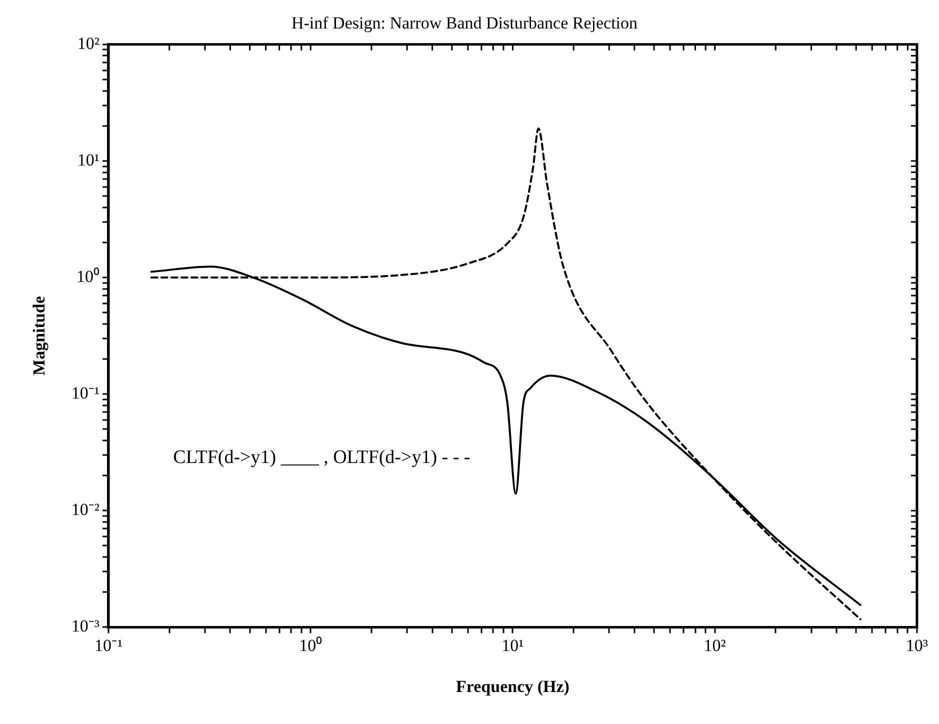  What do you see at coordinates (88, 43) in the screenshot?
I see `y-tick-label: 10²` at bounding box center [88, 43].